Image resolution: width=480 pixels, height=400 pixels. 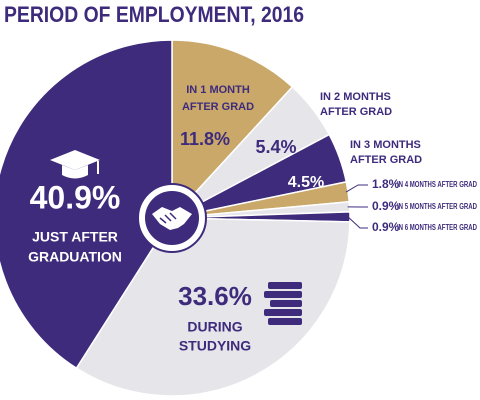 What do you see at coordinates (172, 218) in the screenshot?
I see `center-icon` at bounding box center [172, 218].